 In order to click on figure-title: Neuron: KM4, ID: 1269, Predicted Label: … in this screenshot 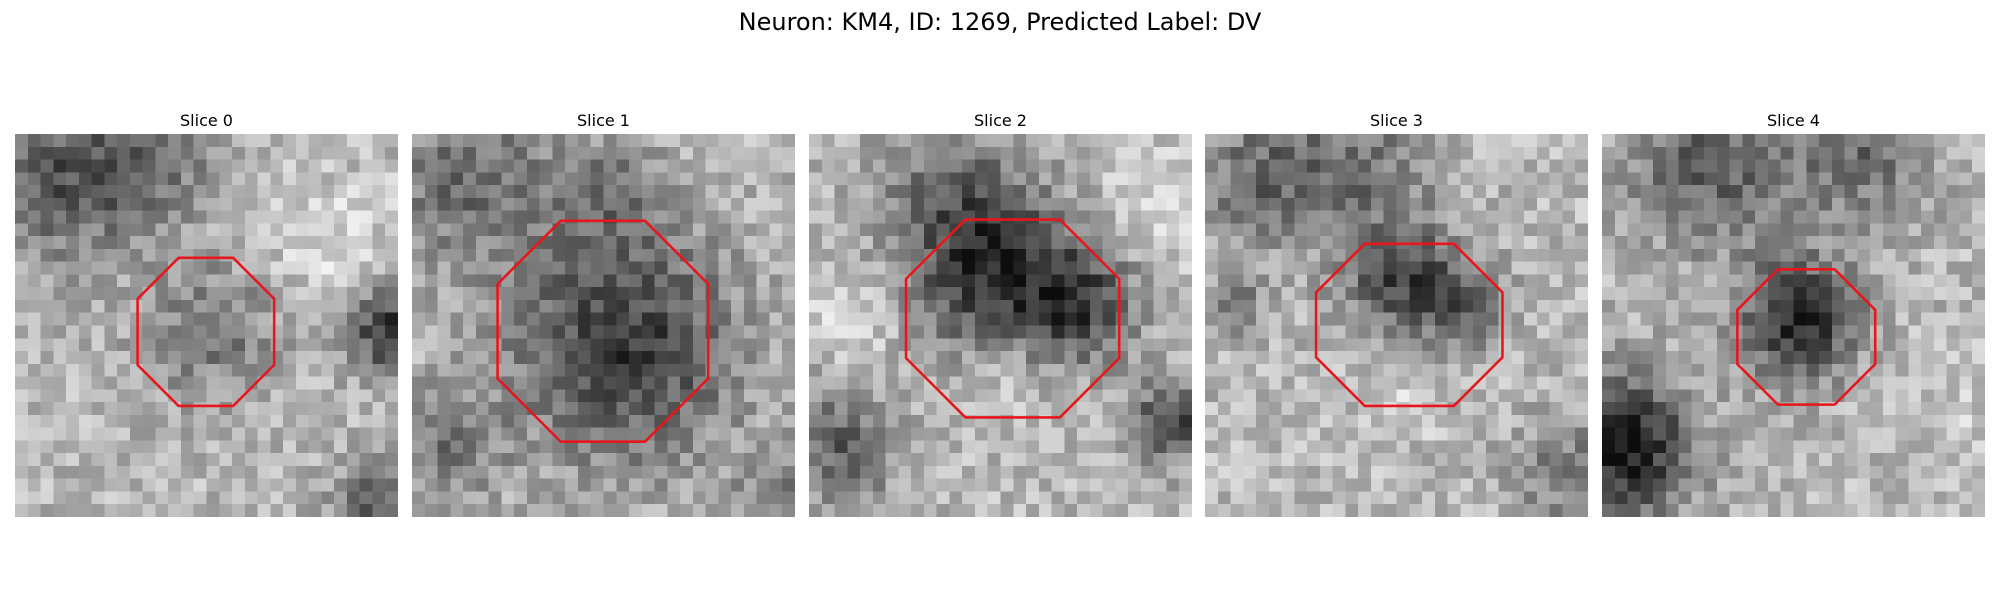, I will do `click(1000, 22)`.